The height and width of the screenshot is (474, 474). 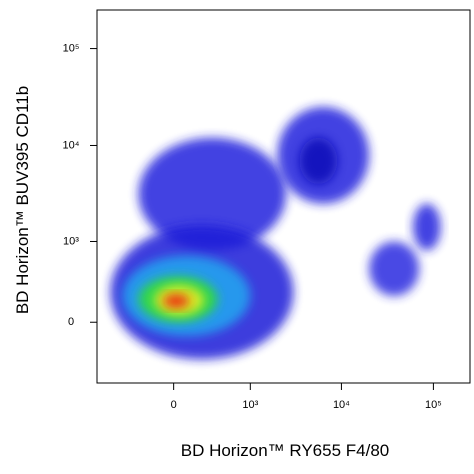 I want to click on x-tick-label: 10³, so click(x=250, y=405).